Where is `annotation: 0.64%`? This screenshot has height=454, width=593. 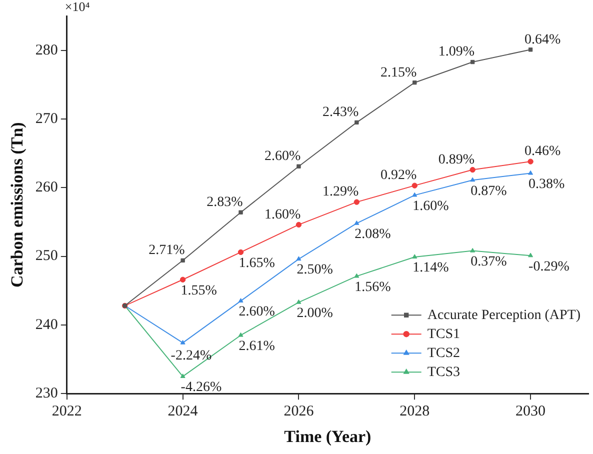 annotation: 0.64% is located at coordinates (543, 40).